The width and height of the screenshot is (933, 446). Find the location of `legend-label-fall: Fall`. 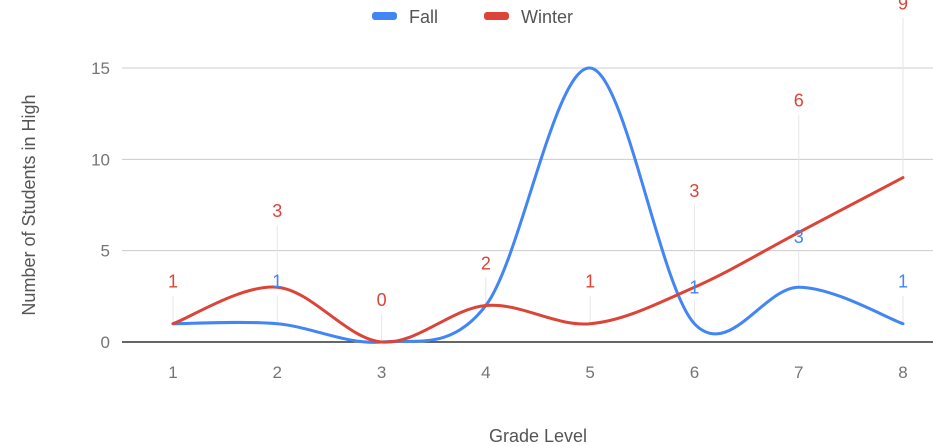

legend-label-fall: Fall is located at coordinates (423, 17).